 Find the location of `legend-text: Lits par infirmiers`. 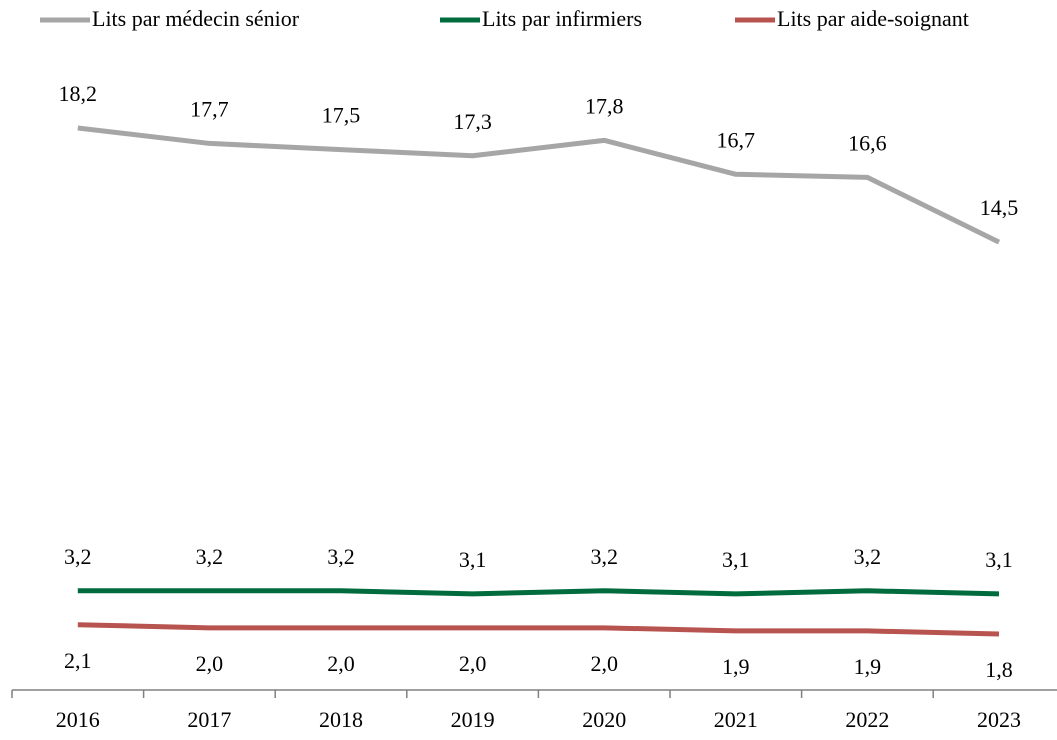

legend-text: Lits par infirmiers is located at coordinates (562, 18).